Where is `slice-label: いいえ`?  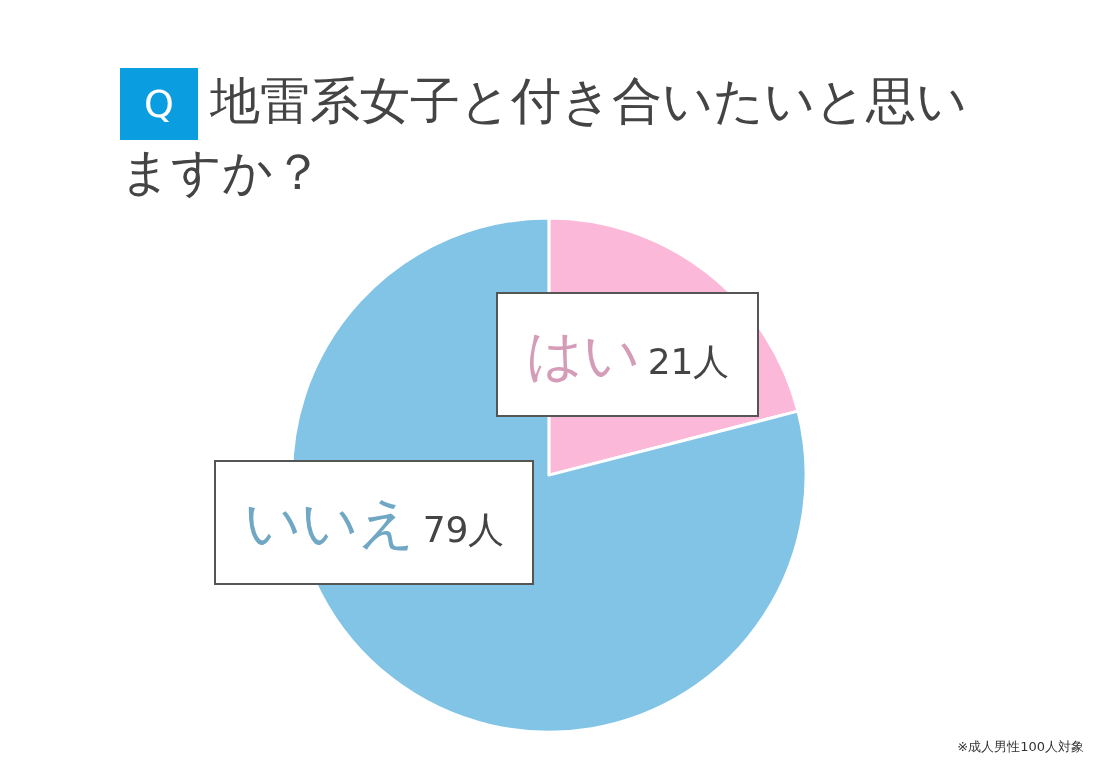
slice-label: いいえ is located at coordinates (329, 522).